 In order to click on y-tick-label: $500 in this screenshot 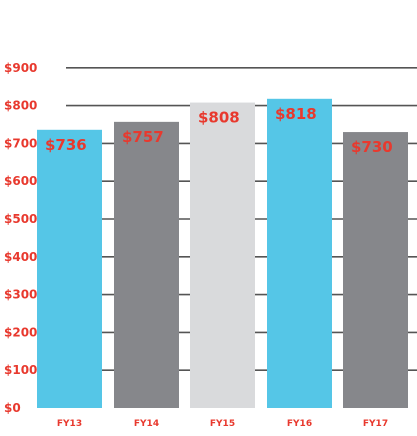, I will do `click(20, 219)`.